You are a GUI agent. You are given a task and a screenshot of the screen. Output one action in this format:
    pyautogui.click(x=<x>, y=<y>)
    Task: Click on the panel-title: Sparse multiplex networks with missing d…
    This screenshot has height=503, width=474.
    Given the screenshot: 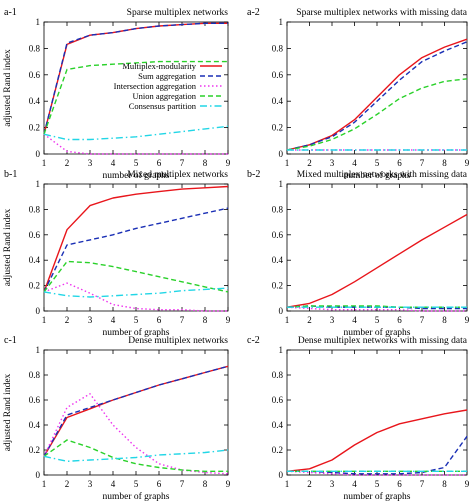 What is the action you would take?
    pyautogui.click(x=382, y=13)
    